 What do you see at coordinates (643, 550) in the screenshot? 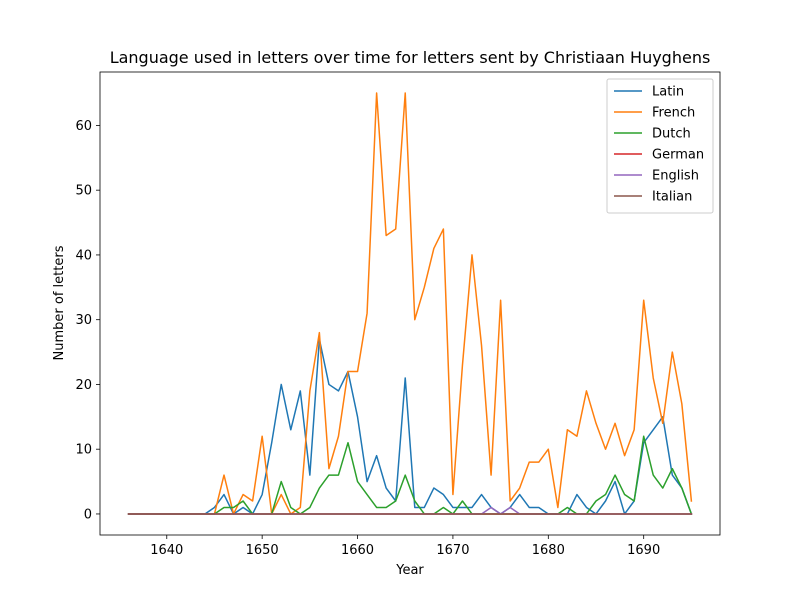
I see `x-tick-label: 1690` at bounding box center [643, 550].